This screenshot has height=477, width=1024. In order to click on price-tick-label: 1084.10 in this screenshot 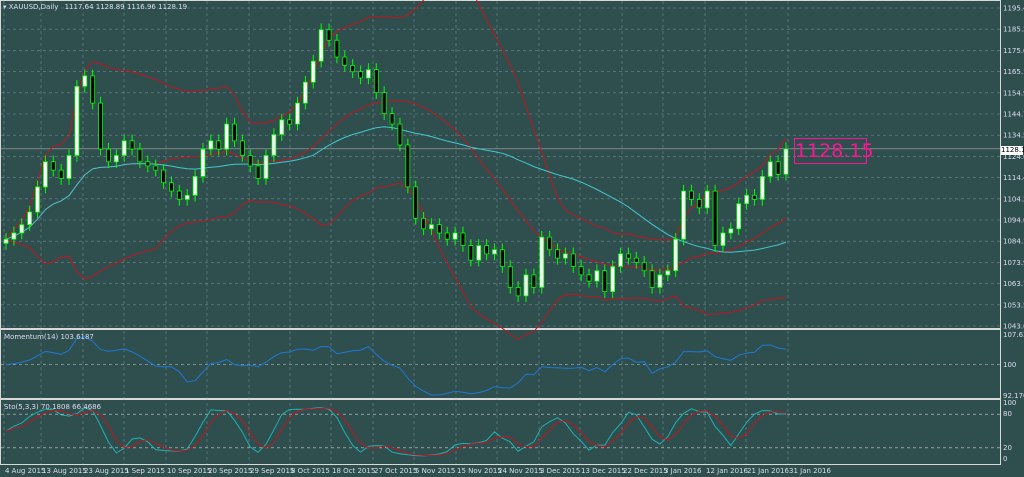, I will do `click(1013, 242)`.